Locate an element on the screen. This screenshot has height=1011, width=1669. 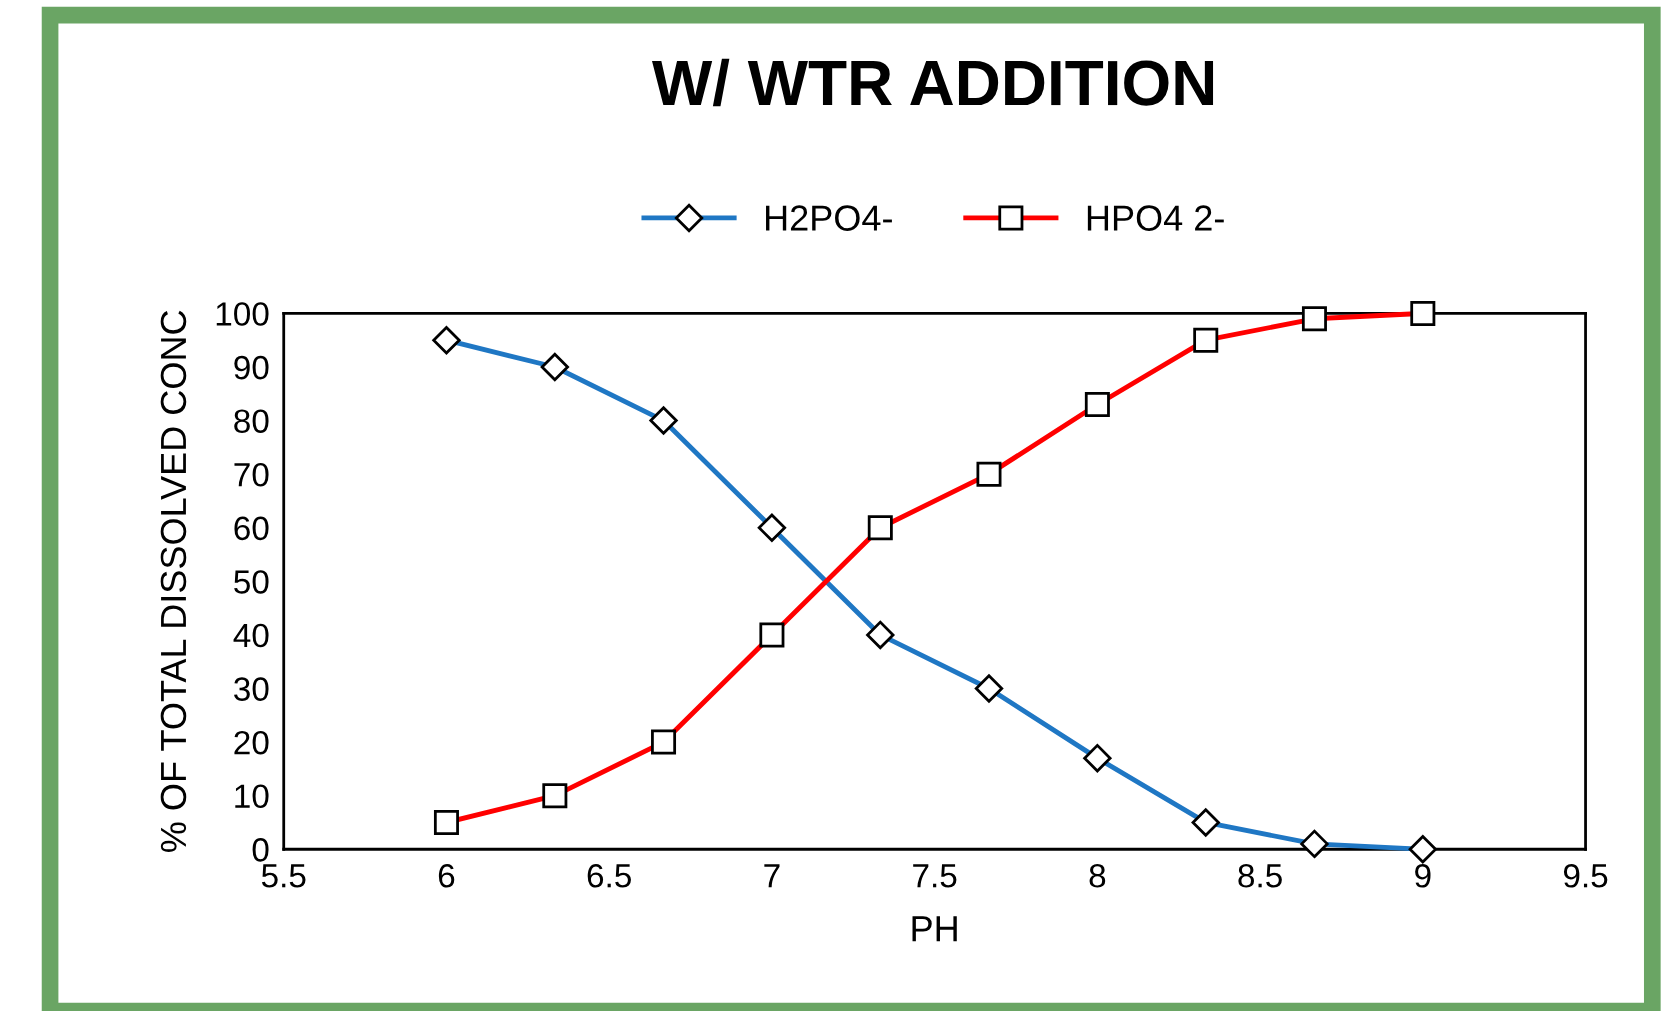
y-axis-title: % OF TOTAL DISSOLVED CONC is located at coordinates (173, 581).